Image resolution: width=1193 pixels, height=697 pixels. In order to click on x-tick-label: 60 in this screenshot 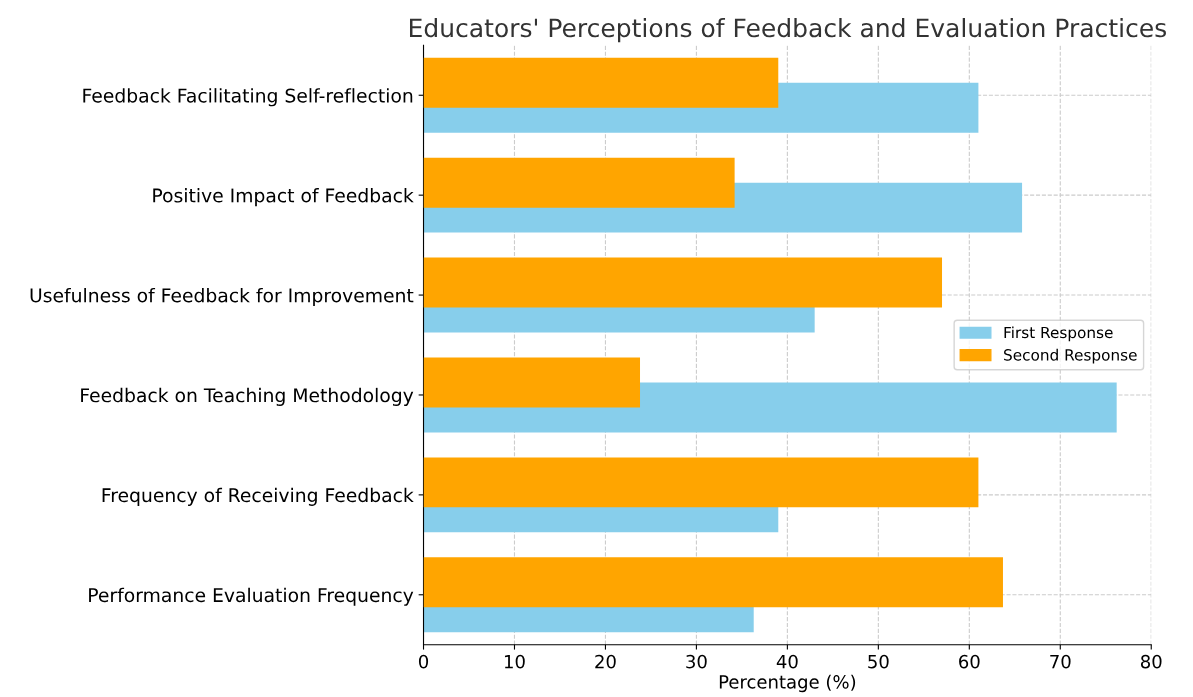, I will do `click(969, 661)`.